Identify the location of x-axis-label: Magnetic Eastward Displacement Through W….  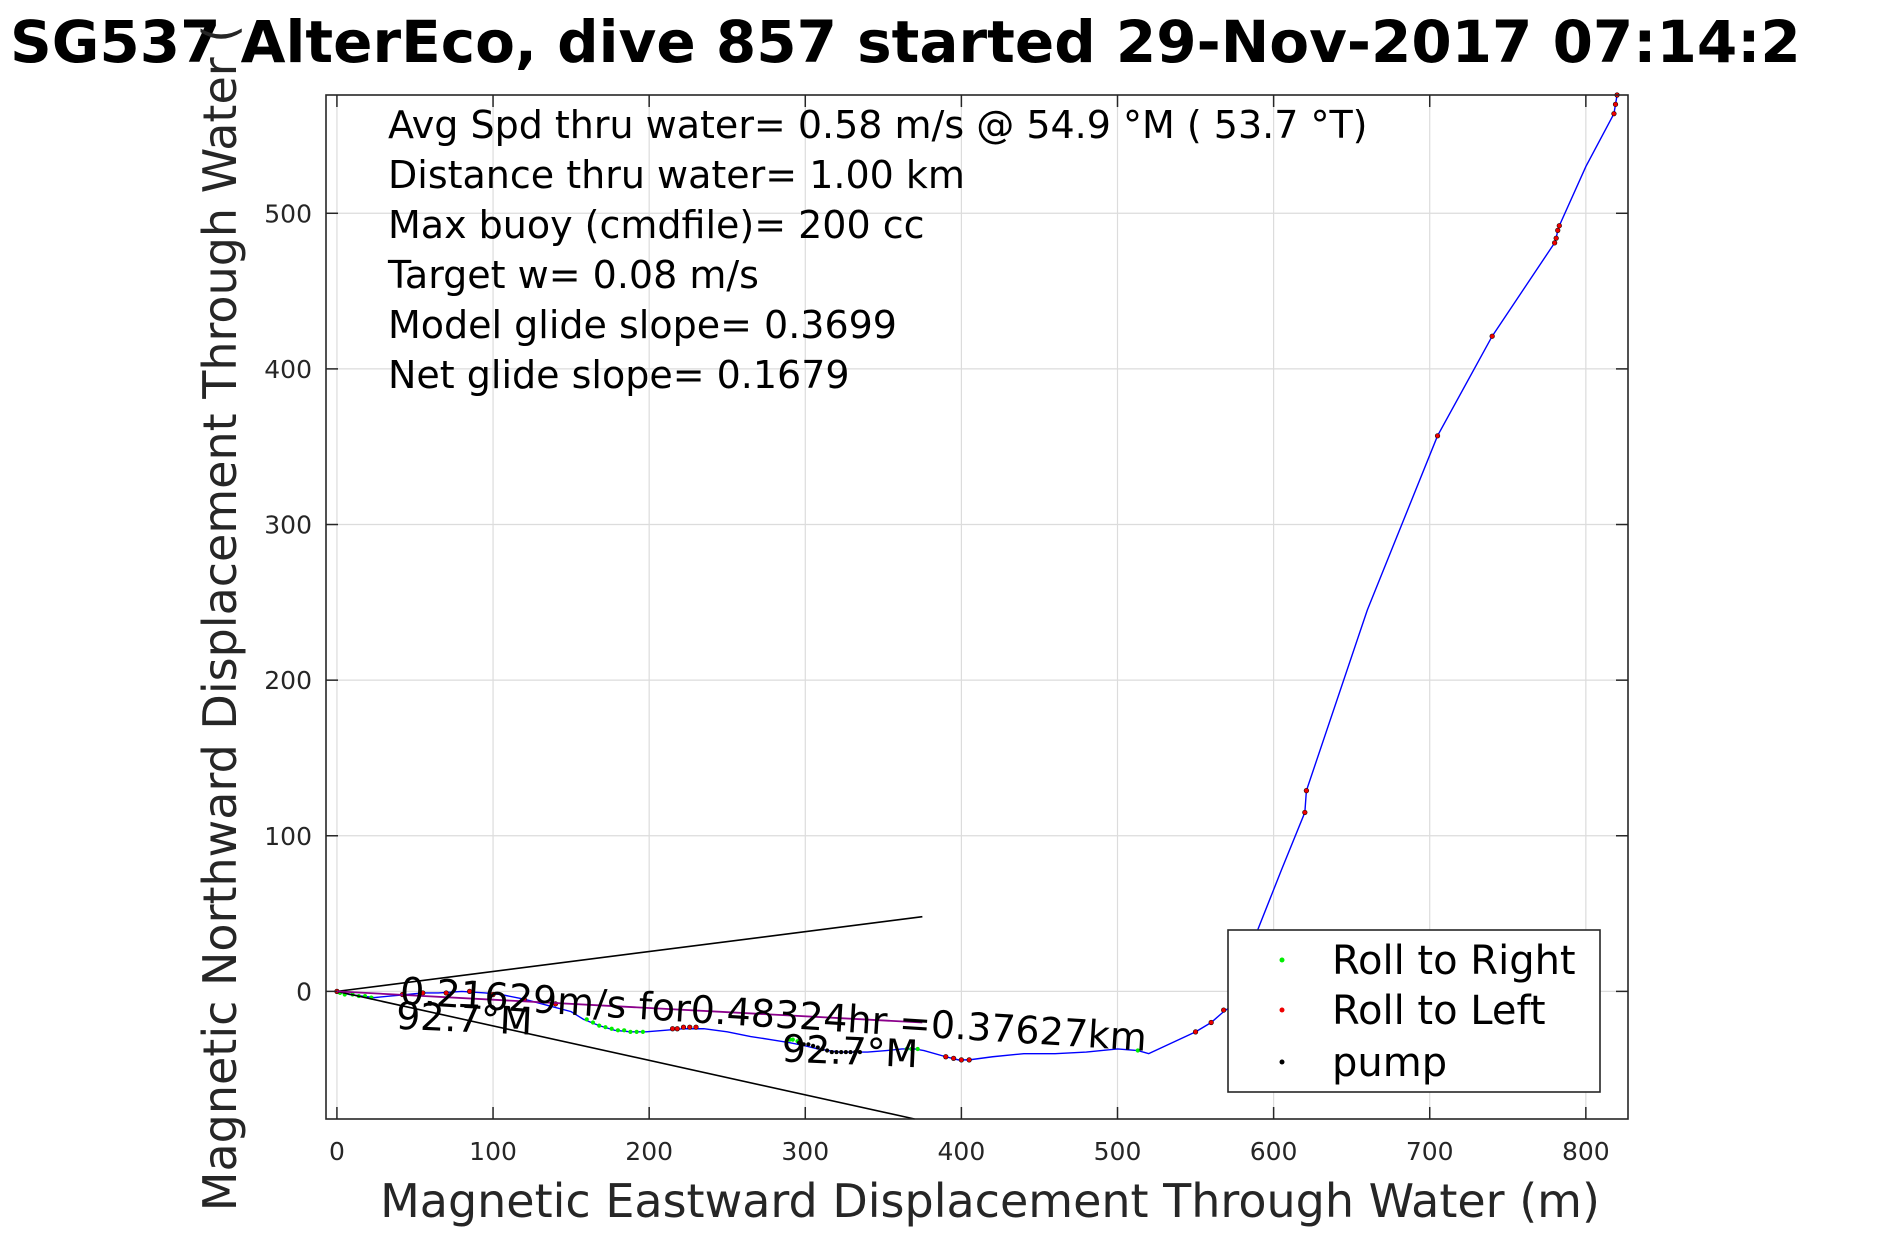
(990, 1201).